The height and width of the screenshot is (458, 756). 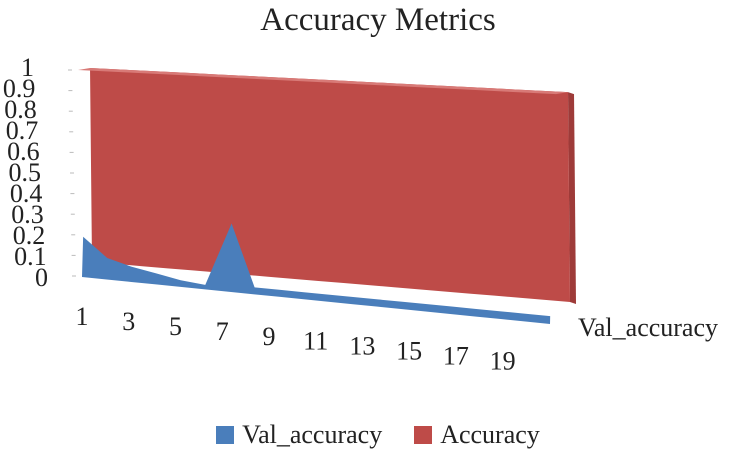 I want to click on y-axis: 00.10.20.30.40.50.60.70.80.91, so click(x=39, y=172).